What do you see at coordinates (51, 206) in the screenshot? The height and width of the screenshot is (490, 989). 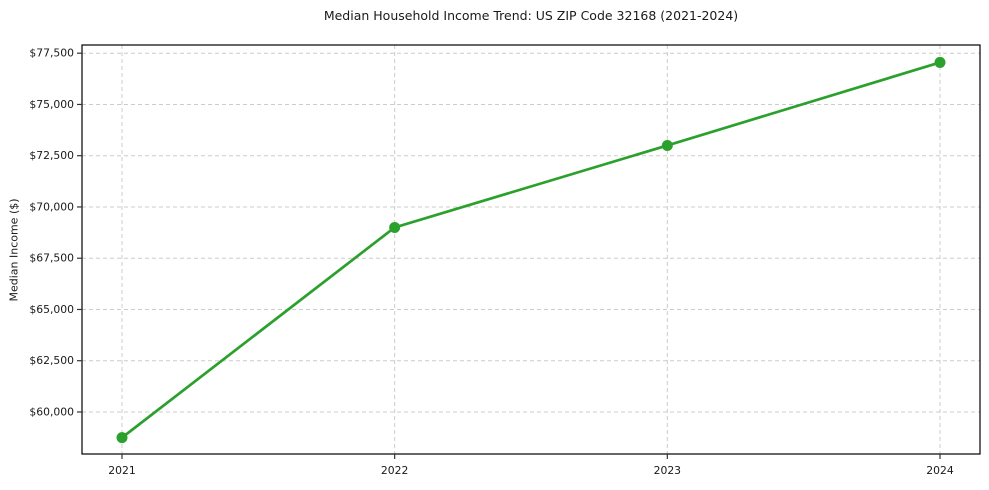 I see `y-tick-label: $70,000` at bounding box center [51, 206].